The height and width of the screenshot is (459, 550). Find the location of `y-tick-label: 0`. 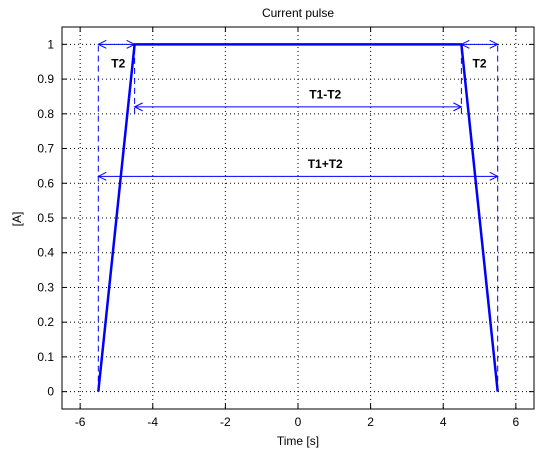

y-tick-label: 0 is located at coordinates (50, 392).